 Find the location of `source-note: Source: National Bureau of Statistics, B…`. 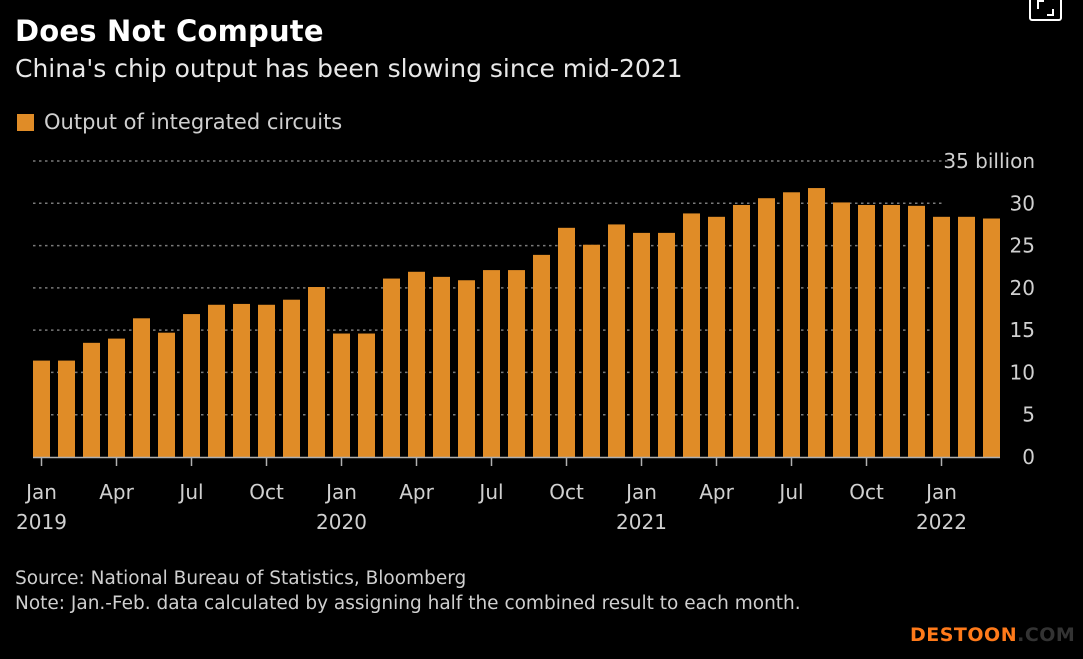

source-note: Source: National Bureau of Statistics, B… is located at coordinates (241, 578).